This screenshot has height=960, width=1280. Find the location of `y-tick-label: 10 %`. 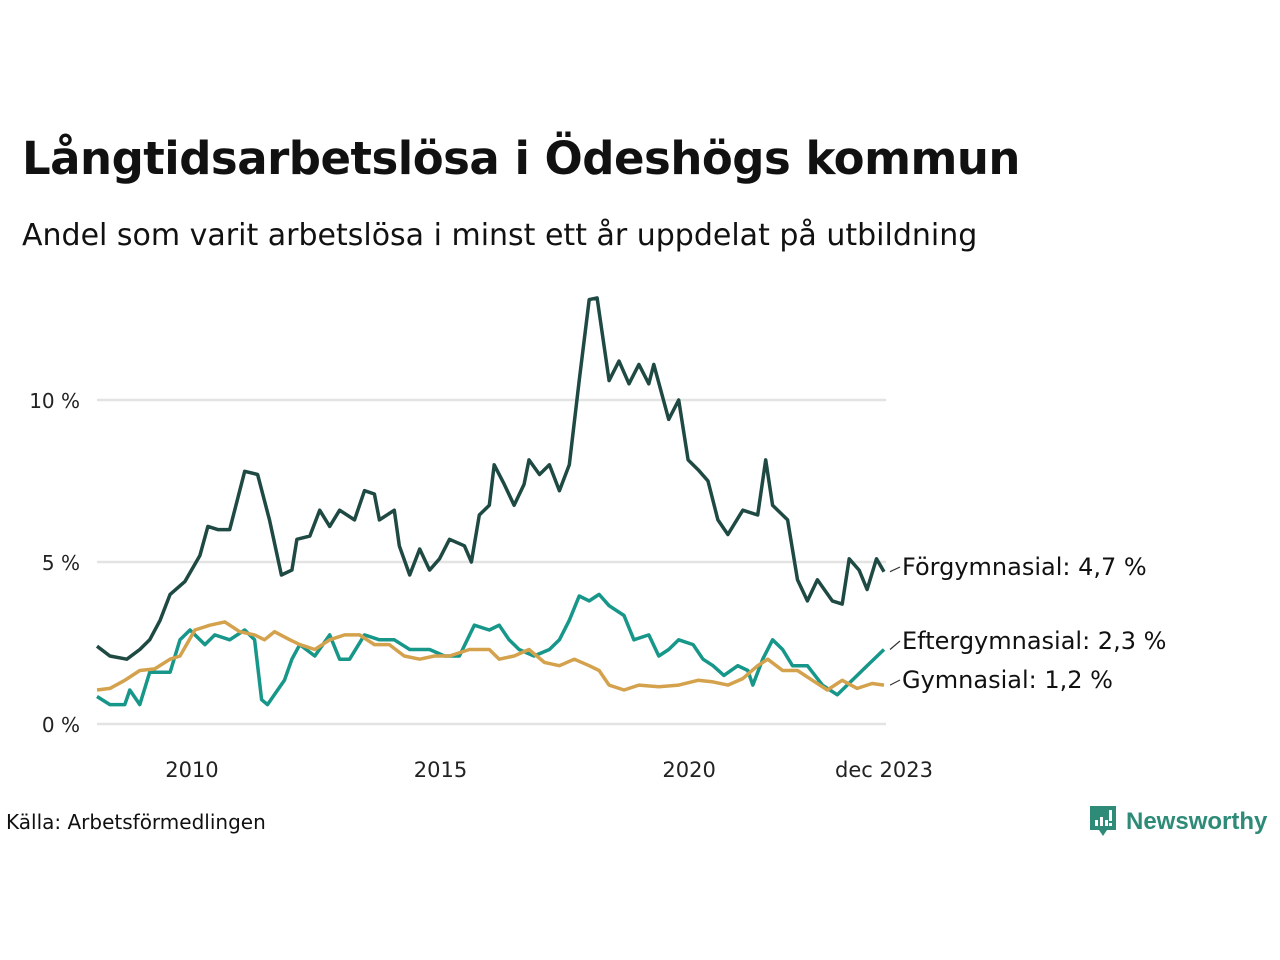

y-tick-label: 10 % is located at coordinates (54, 401).